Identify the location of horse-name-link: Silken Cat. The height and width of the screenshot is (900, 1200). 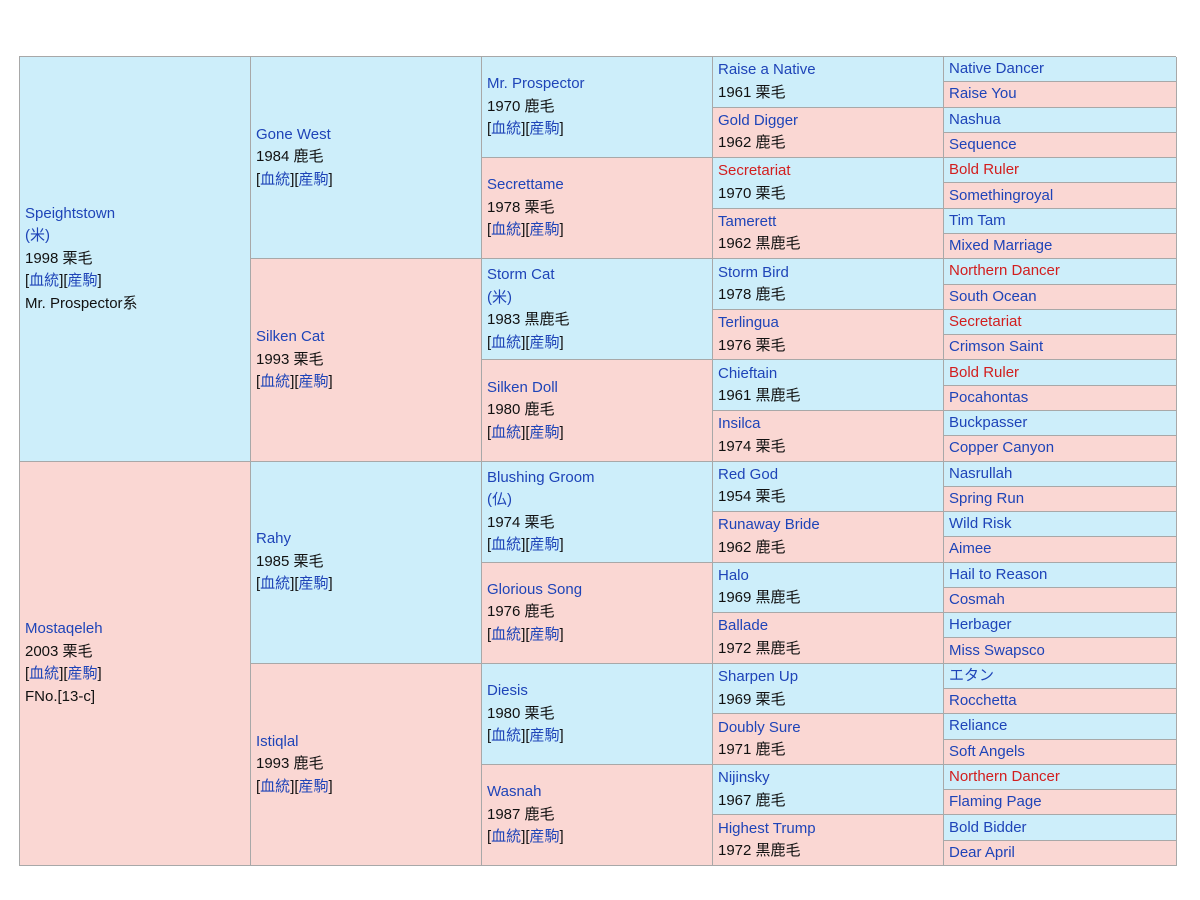
(290, 337).